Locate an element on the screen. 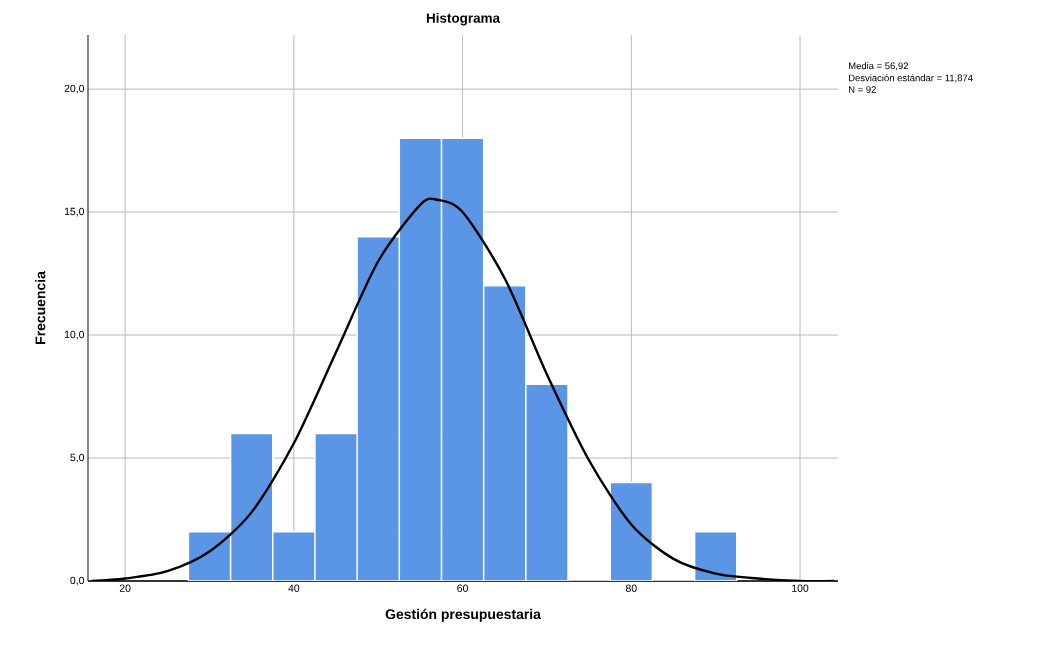 The width and height of the screenshot is (1045, 652). x-tick-label: 60 is located at coordinates (462, 588).